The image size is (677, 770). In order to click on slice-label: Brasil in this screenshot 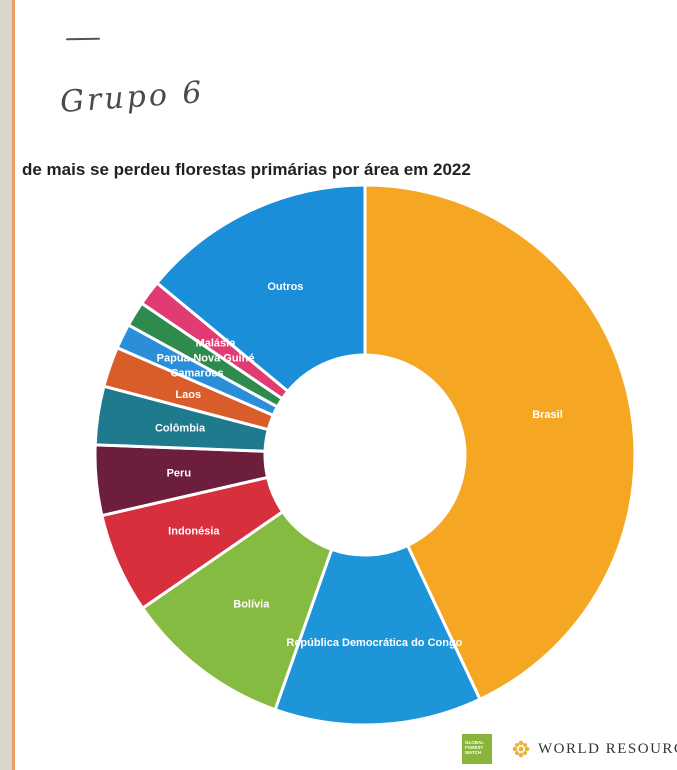, I will do `click(547, 415)`.